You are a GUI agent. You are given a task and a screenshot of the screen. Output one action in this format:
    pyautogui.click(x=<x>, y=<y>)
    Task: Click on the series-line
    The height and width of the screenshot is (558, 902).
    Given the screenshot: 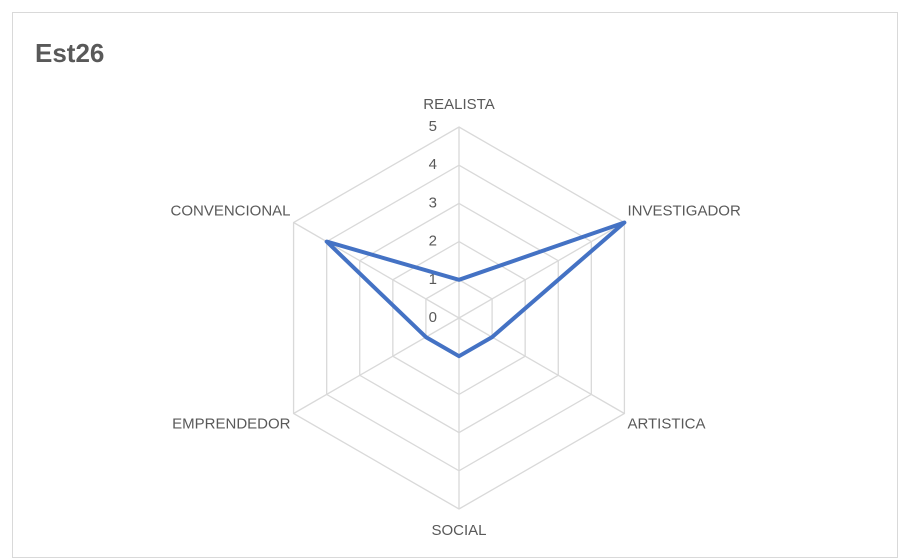 What is the action you would take?
    pyautogui.click(x=475, y=289)
    